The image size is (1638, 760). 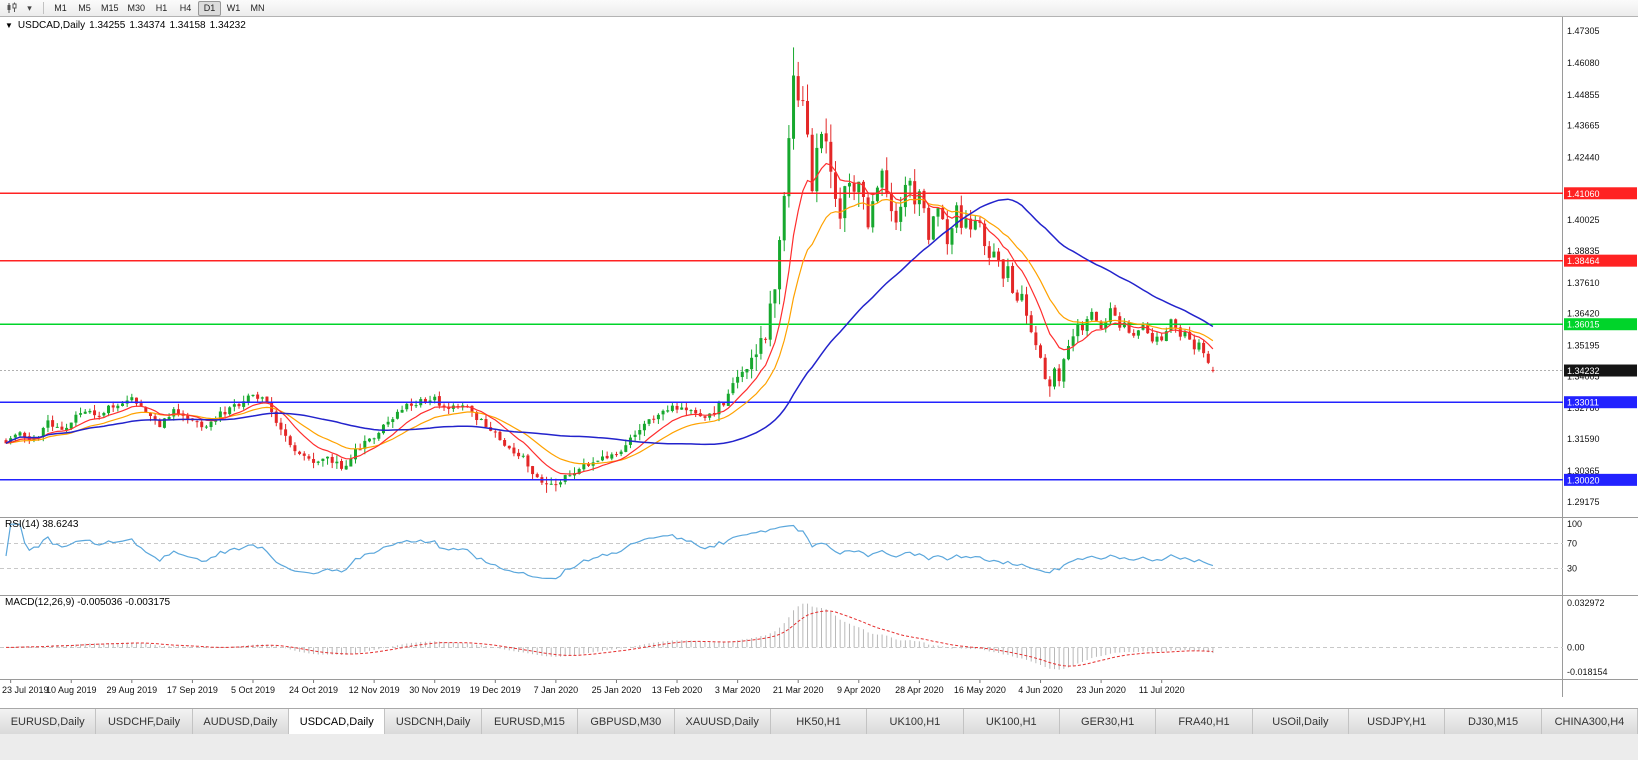 I want to click on timeframe-button-m15: M15, so click(x=110, y=7).